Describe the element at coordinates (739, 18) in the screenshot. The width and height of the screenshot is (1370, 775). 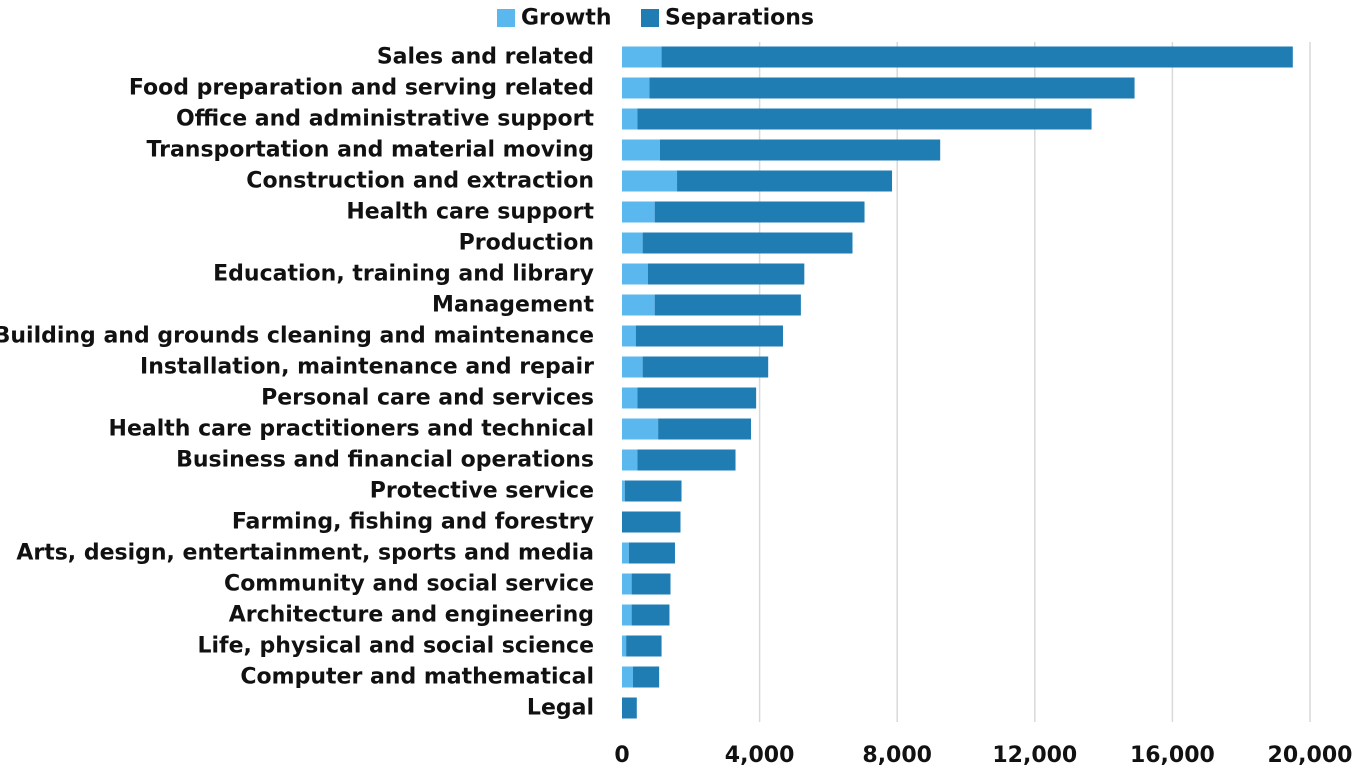
I see `legend-label-separations: Separations` at that location.